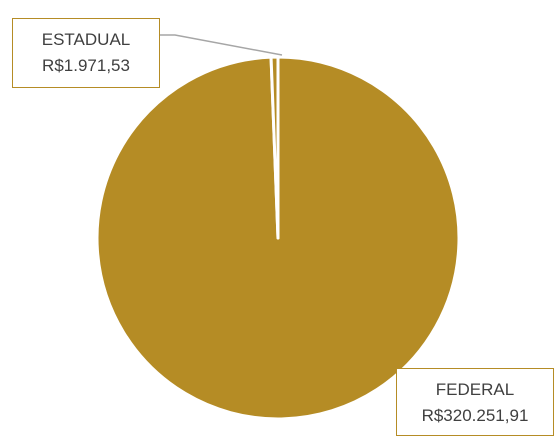  I want to click on pie-slice-estadual, so click(274, 147).